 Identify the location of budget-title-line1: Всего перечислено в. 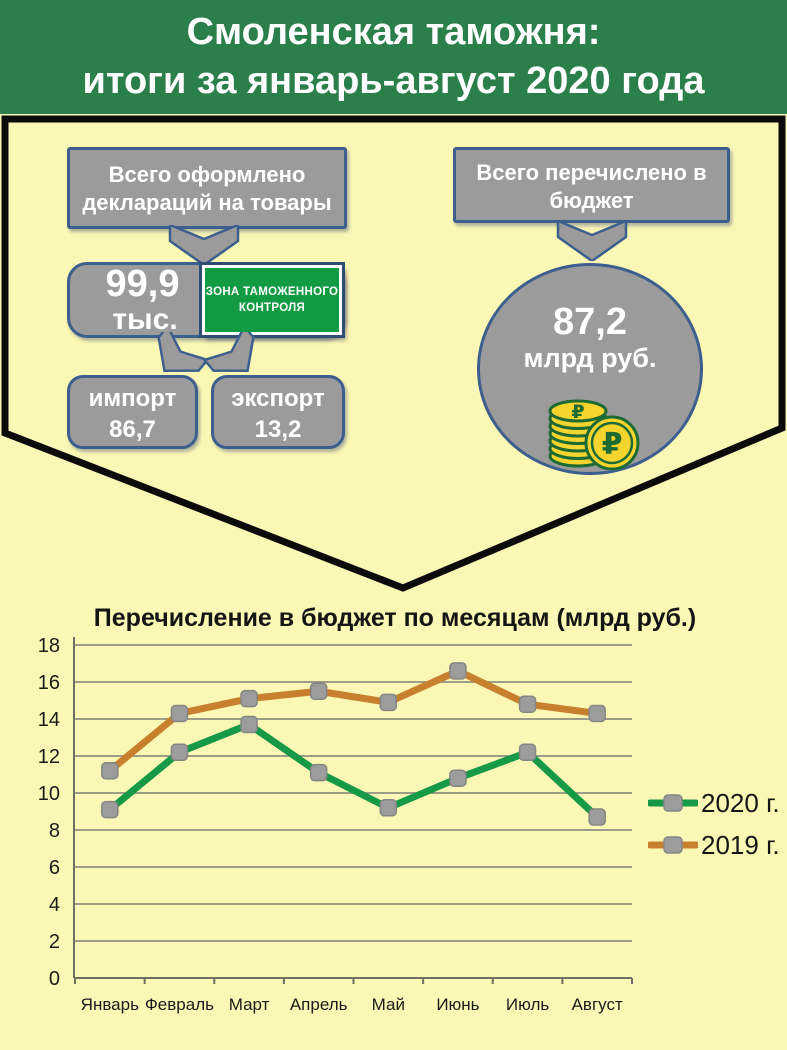
(591, 172).